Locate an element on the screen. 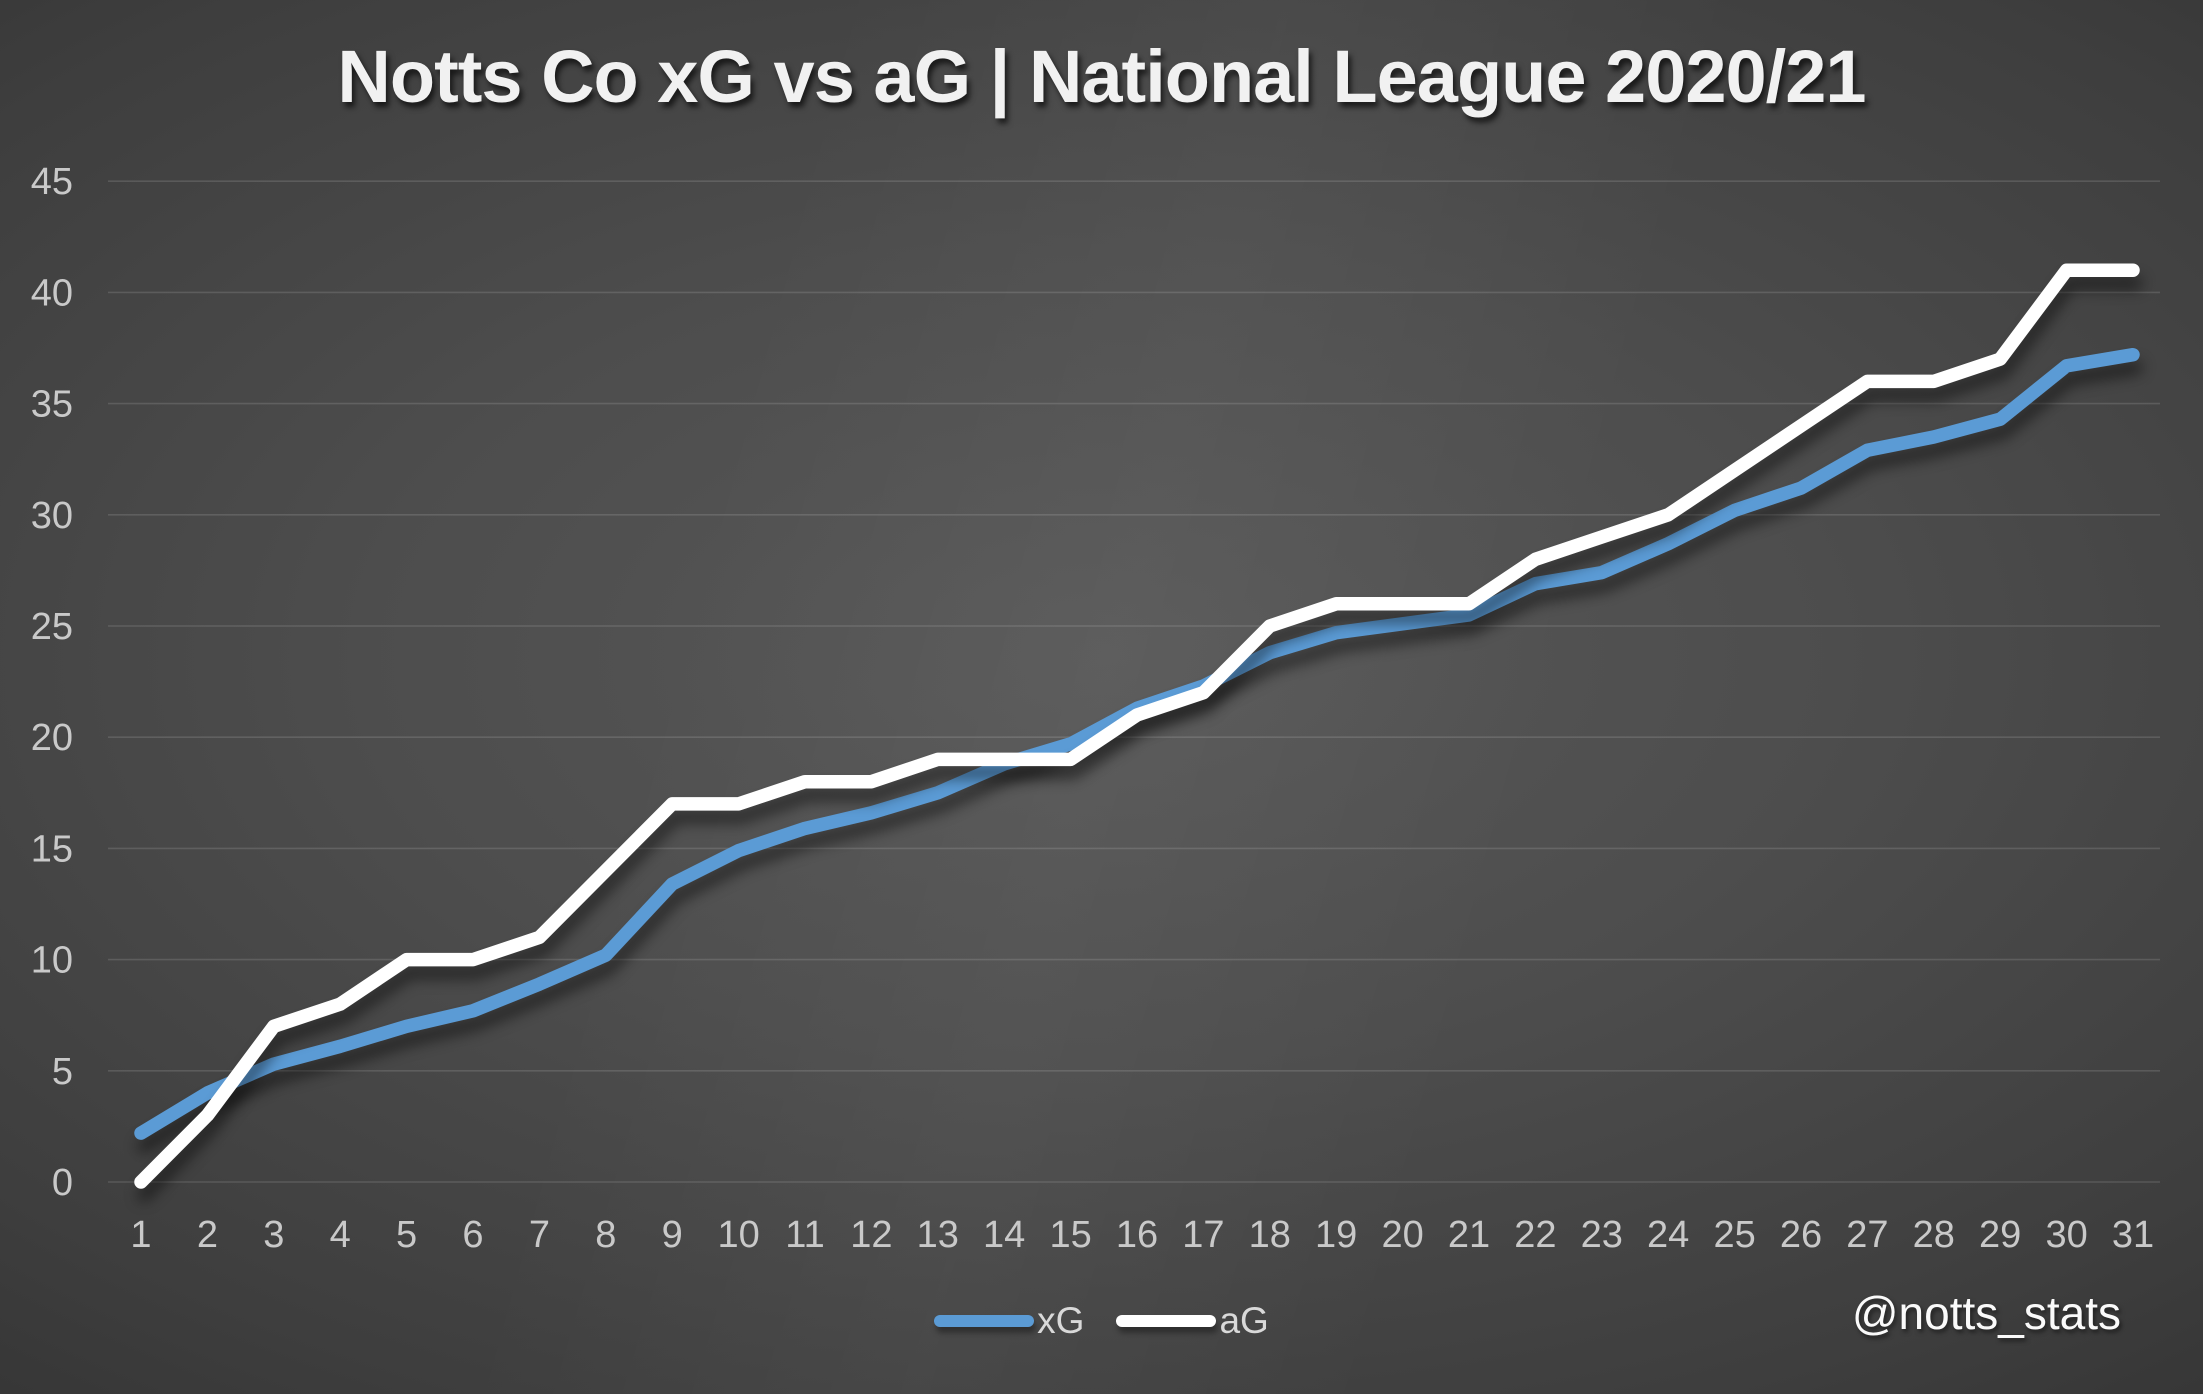 Image resolution: width=2203 pixels, height=1394 pixels. x-axis-label: 4 is located at coordinates (340, 1235).